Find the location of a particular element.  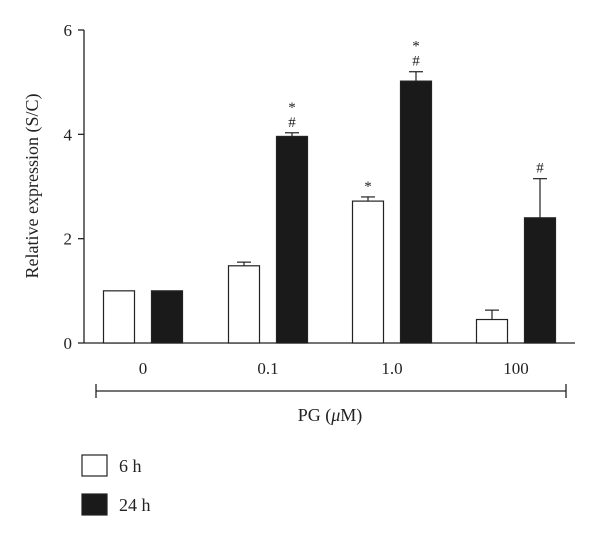

legend-swatch-24h is located at coordinates (94, 504).